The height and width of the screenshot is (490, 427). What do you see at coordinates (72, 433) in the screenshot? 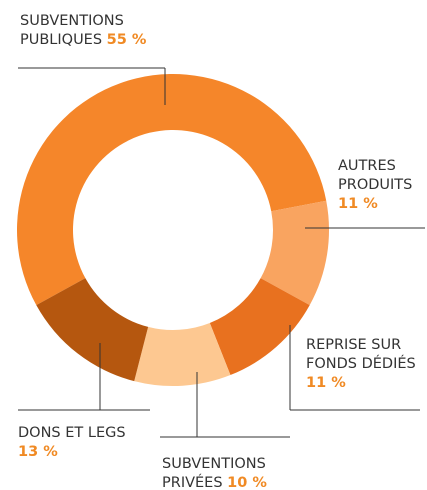
I see `category-label: DONS ET LEGS` at bounding box center [72, 433].